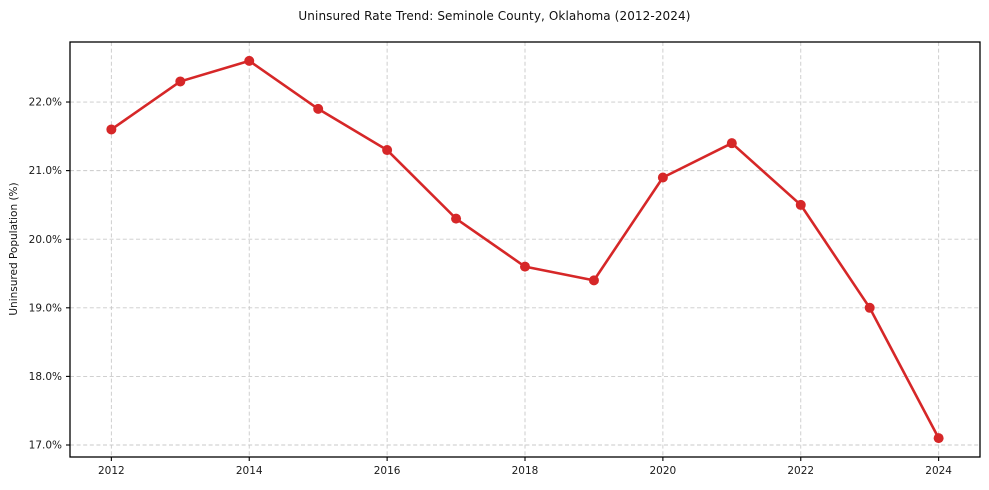 Image resolution: width=989 pixels, height=490 pixels. I want to click on data-point-2016, so click(387, 150).